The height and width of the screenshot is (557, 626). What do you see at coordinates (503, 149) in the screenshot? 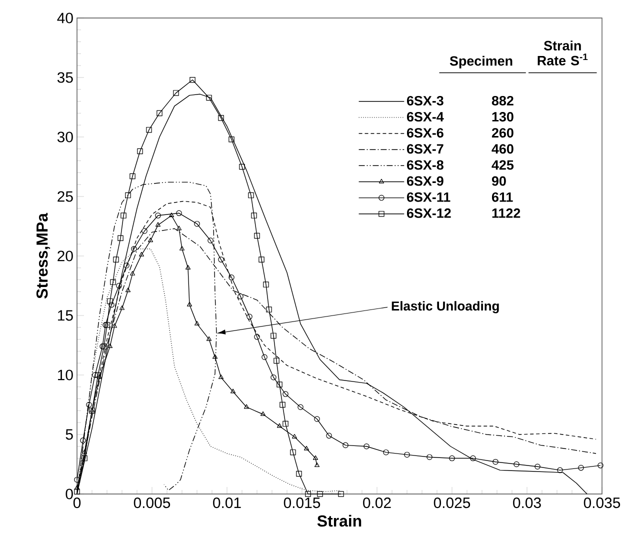
I see `annotation: 460` at bounding box center [503, 149].